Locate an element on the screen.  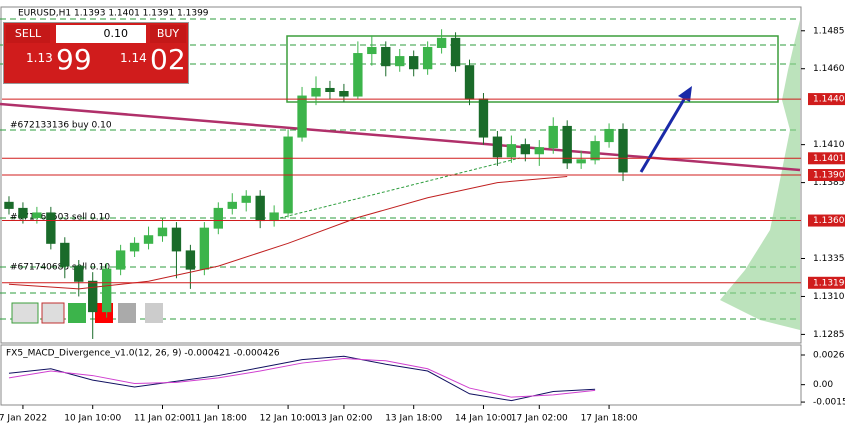
x-tick-label: 7 Jan 2022 is located at coordinates (23, 419).